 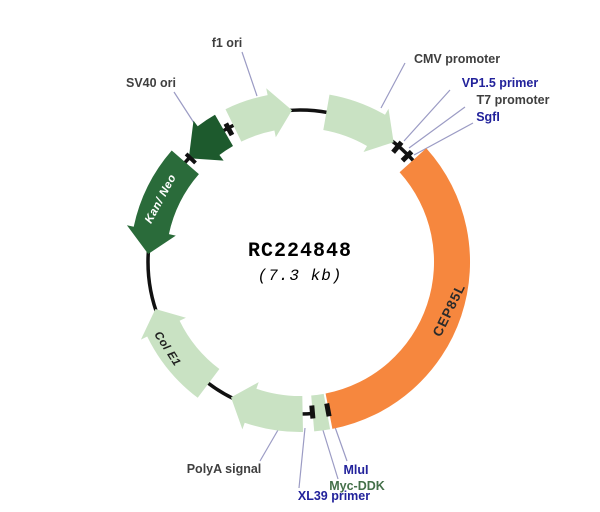 I want to click on vp15-primer-label: VP1.5 primer, so click(x=500, y=83).